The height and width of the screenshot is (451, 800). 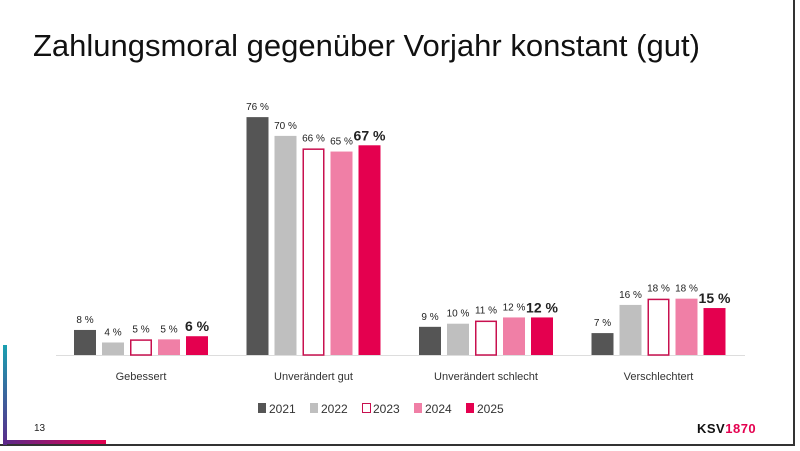 I want to click on data-label: 76 %, so click(x=257, y=107).